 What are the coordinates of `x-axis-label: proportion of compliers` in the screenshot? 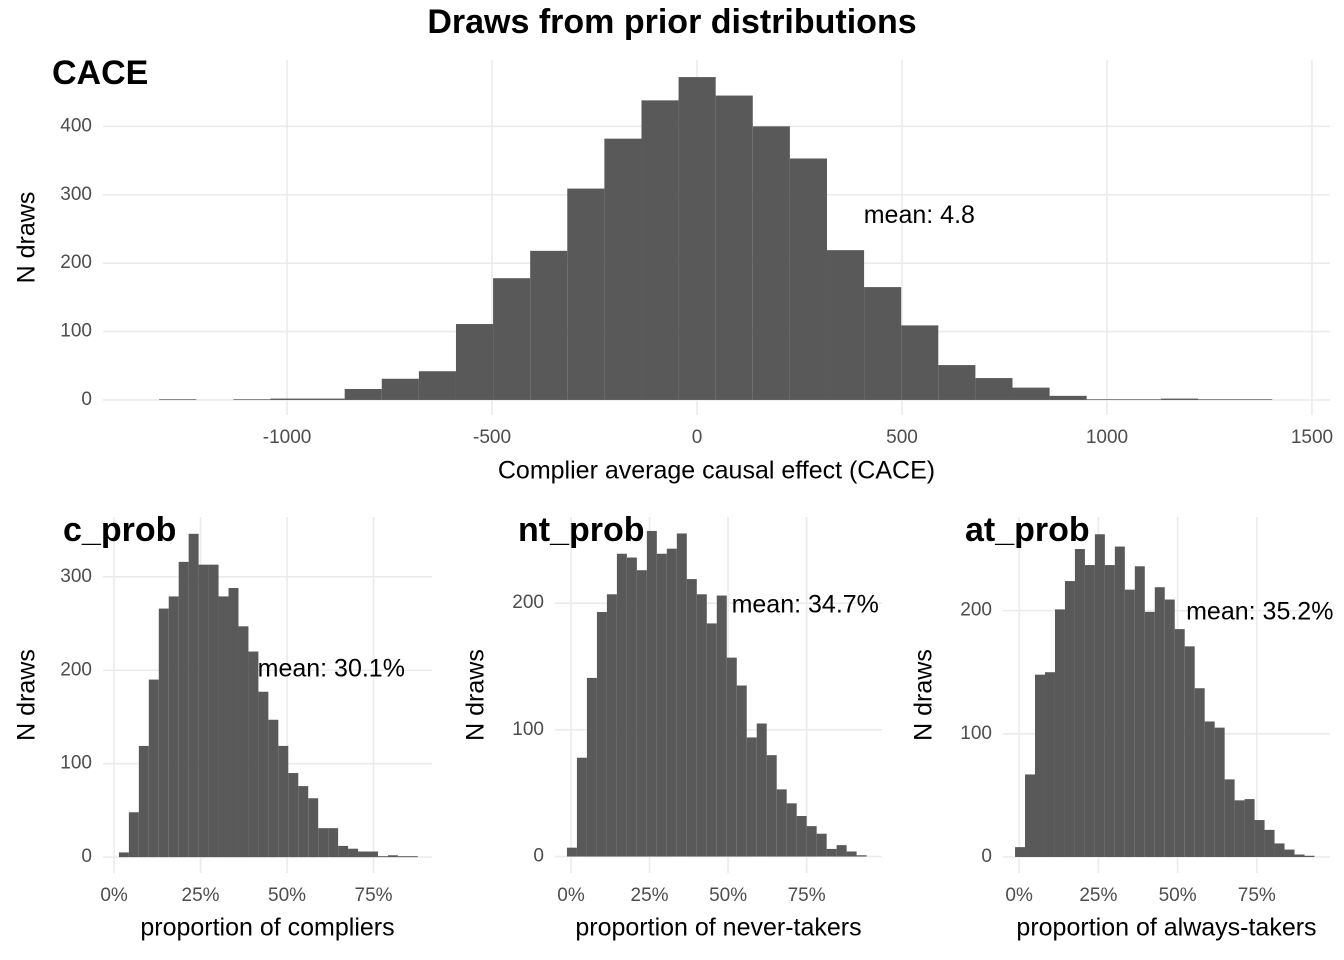 It's located at (267, 928).